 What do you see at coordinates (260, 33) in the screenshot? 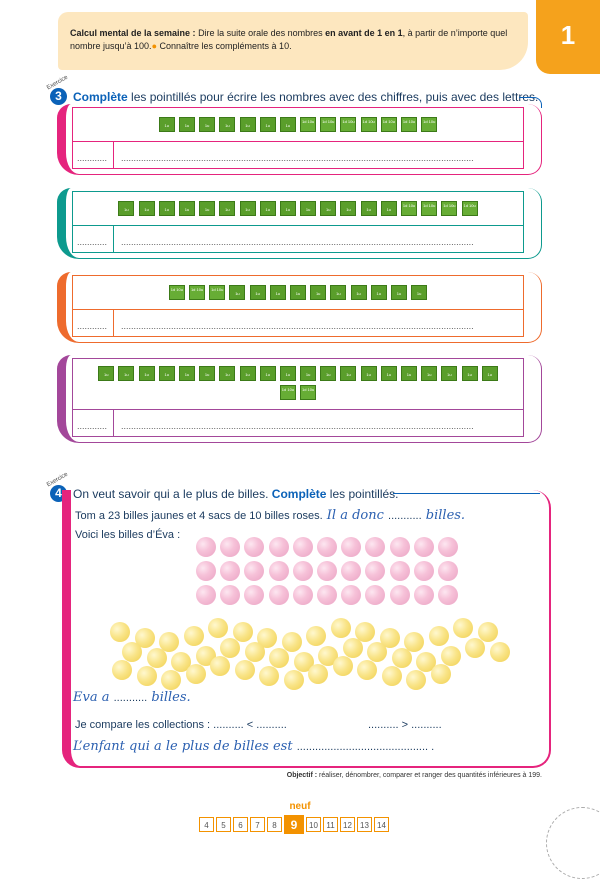
I see `mental-calc-part-a: Dire la suite orale des nombres` at bounding box center [260, 33].